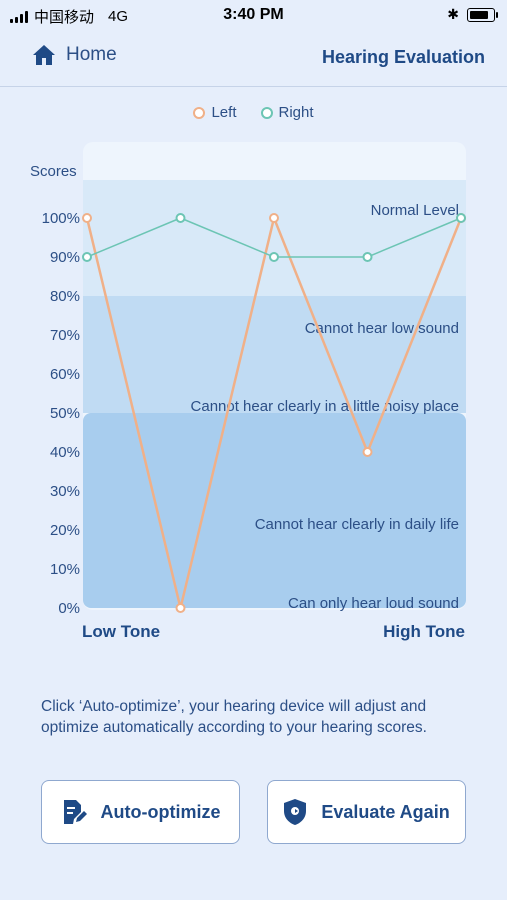  What do you see at coordinates (75, 812) in the screenshot?
I see `auto-optimize-icon` at bounding box center [75, 812].